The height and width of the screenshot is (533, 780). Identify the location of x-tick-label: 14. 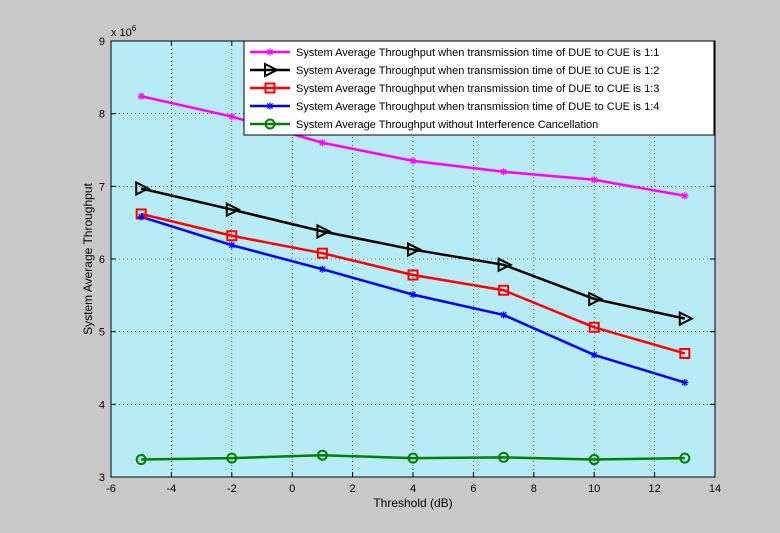
(715, 489).